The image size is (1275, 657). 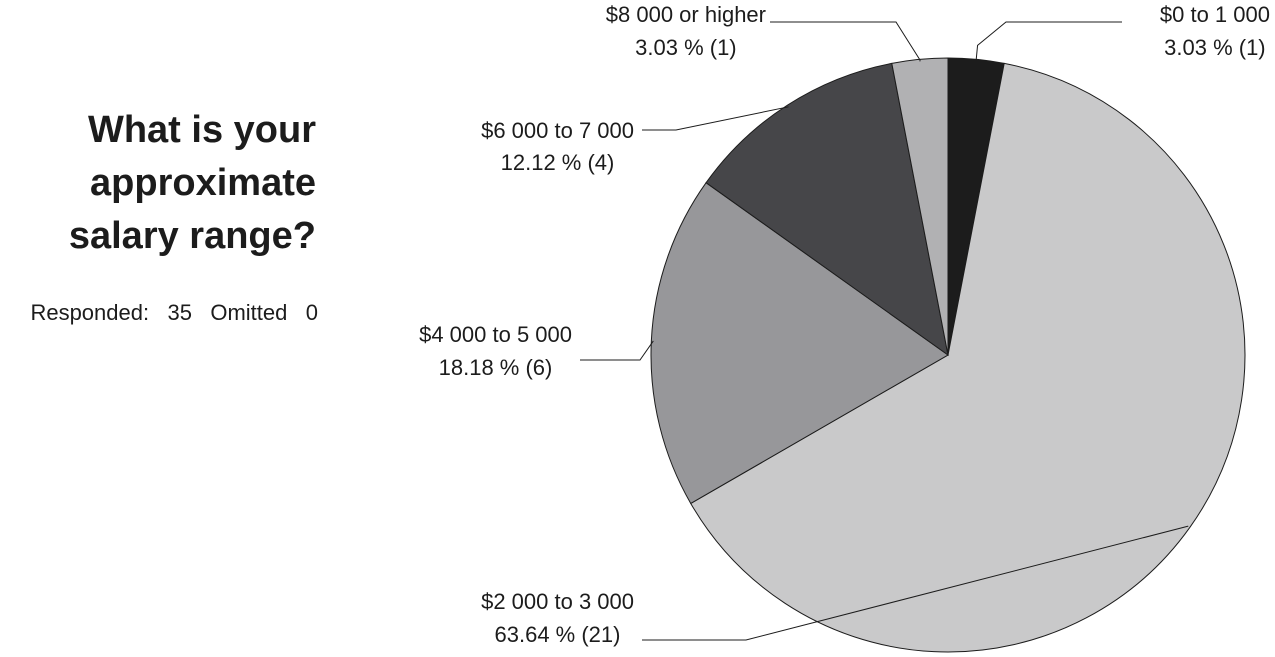 I want to click on slice-label-4: $6 000 to 7 000, so click(x=557, y=130).